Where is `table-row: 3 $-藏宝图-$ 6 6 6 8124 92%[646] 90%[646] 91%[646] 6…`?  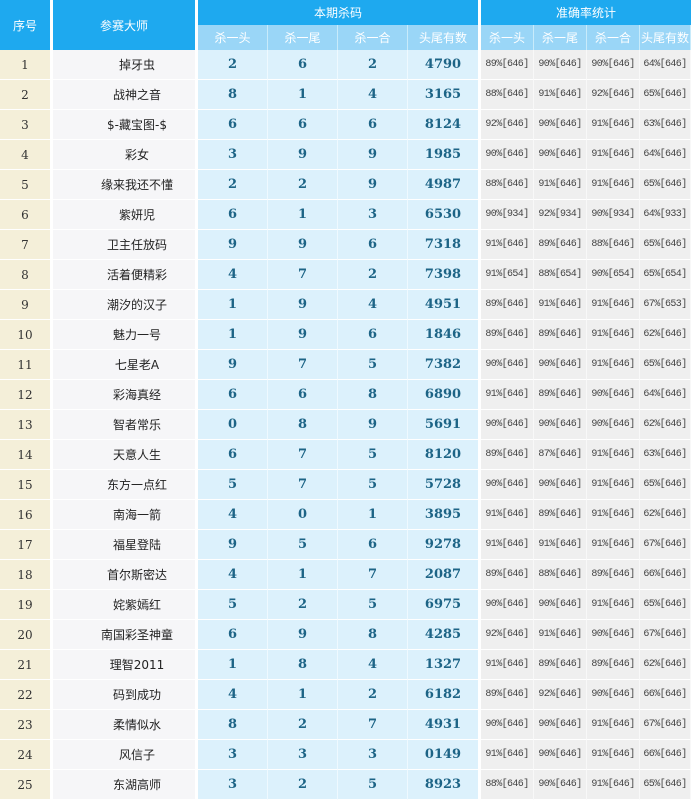 table-row: 3 $-藏宝图-$ 6 6 6 8124 92%[646] 90%[646] 91%[646] 6… is located at coordinates (345, 125).